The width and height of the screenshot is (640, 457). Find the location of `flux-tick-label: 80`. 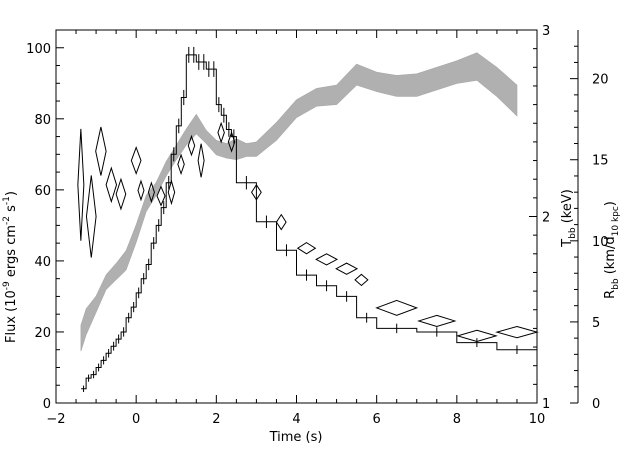

flux-tick-label: 80 is located at coordinates (42, 120).